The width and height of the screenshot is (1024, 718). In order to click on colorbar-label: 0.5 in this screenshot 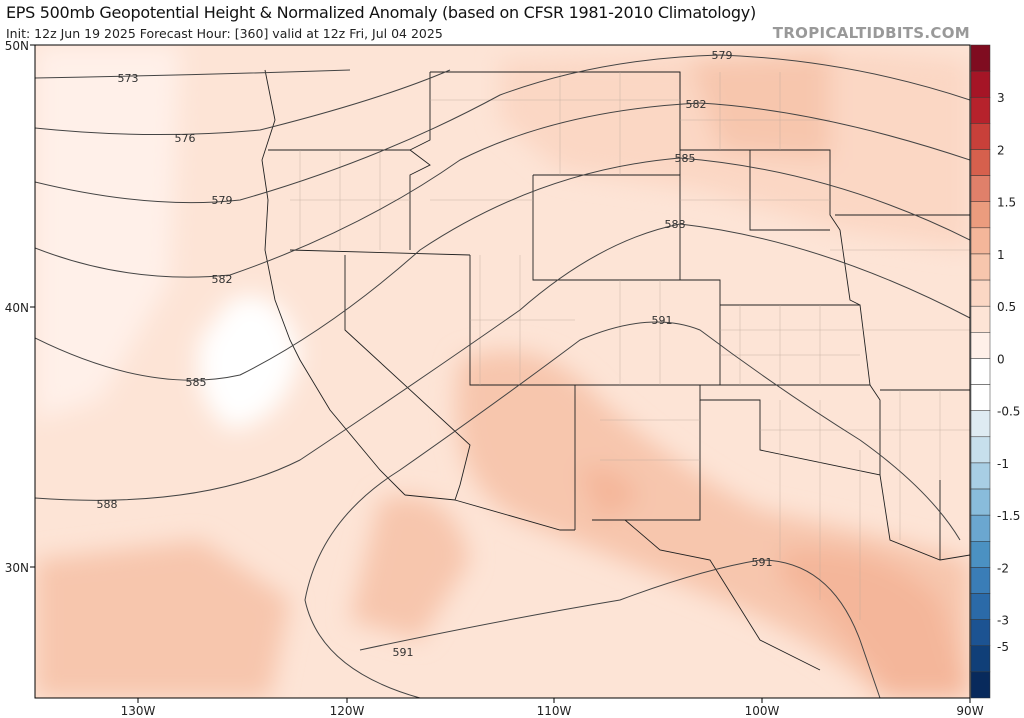, I will do `click(1006, 307)`.